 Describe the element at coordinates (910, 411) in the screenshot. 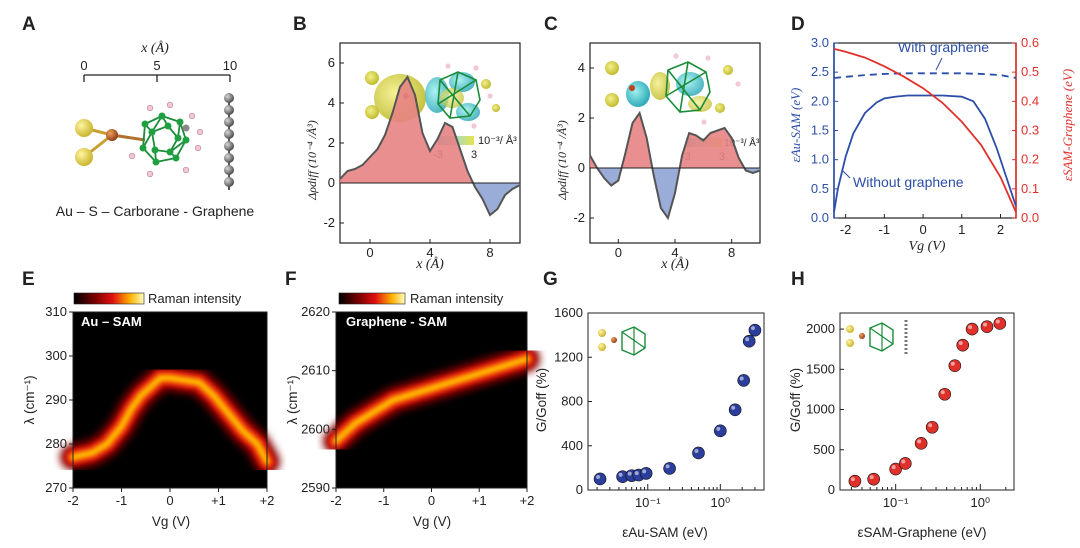

I see `panel-h-plot: 10⁻¹ 10⁰ 0 500 1000 1500 2000` at that location.